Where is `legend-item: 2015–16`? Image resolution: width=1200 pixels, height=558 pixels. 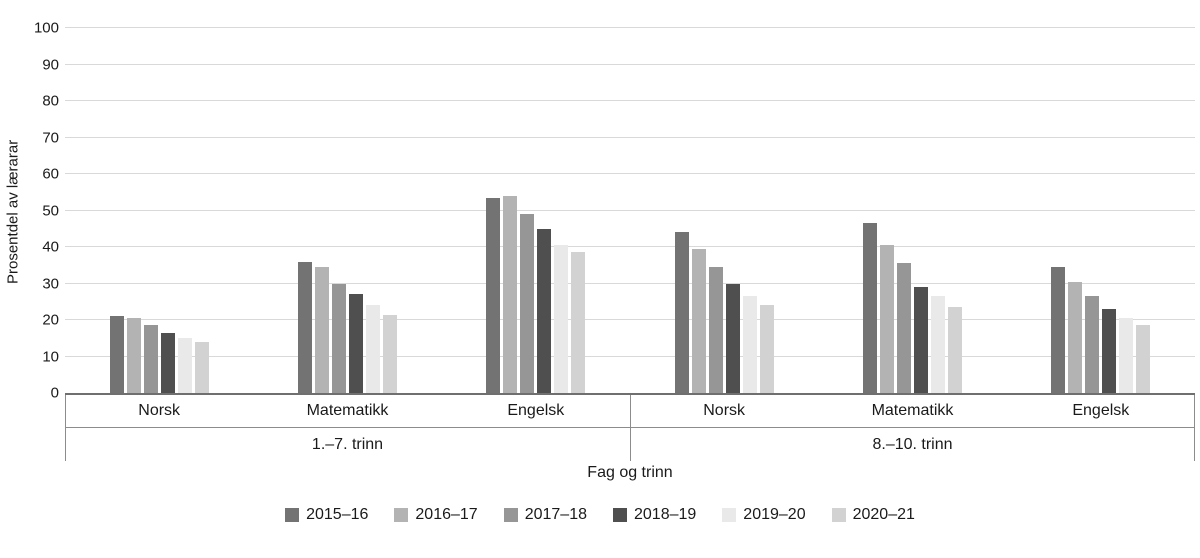 legend-item: 2015–16 is located at coordinates (326, 515).